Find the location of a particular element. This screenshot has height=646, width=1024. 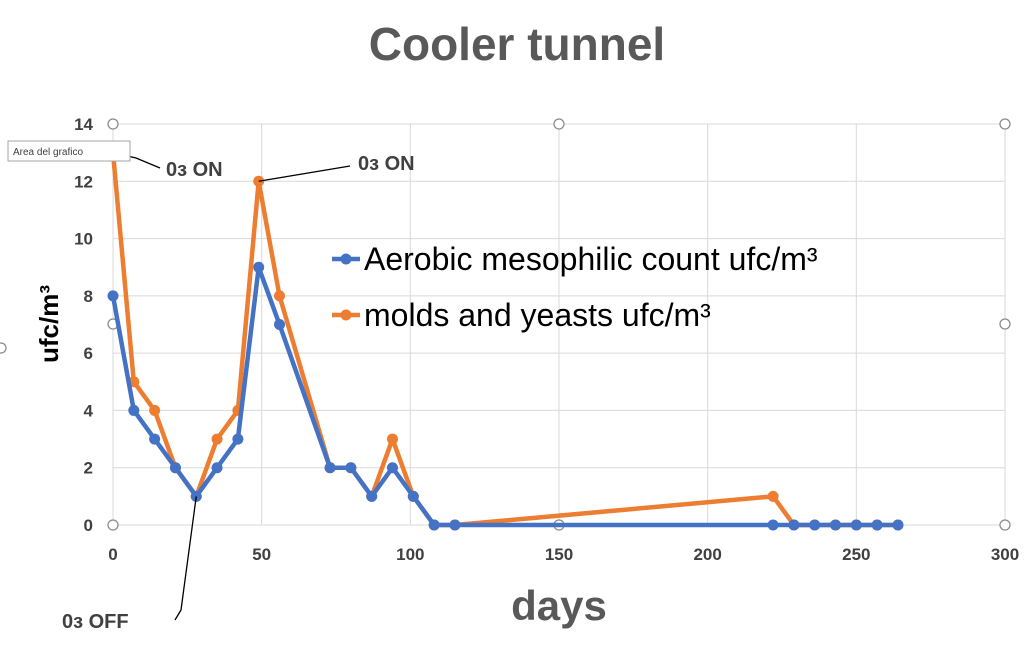

y-tick-label: 0 is located at coordinates (88, 525).